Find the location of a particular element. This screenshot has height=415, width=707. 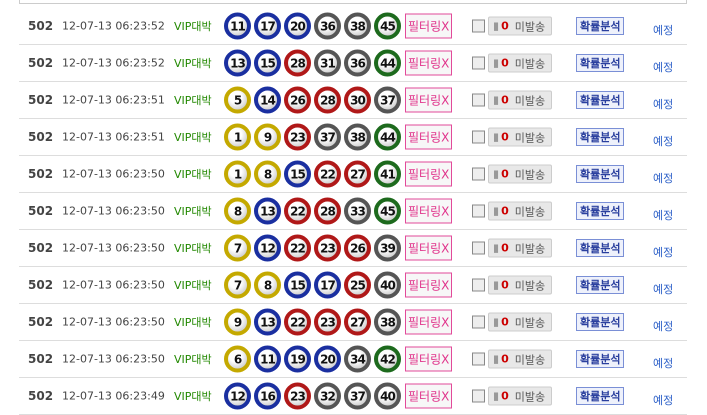

lotto-ball: 39 is located at coordinates (387, 248).